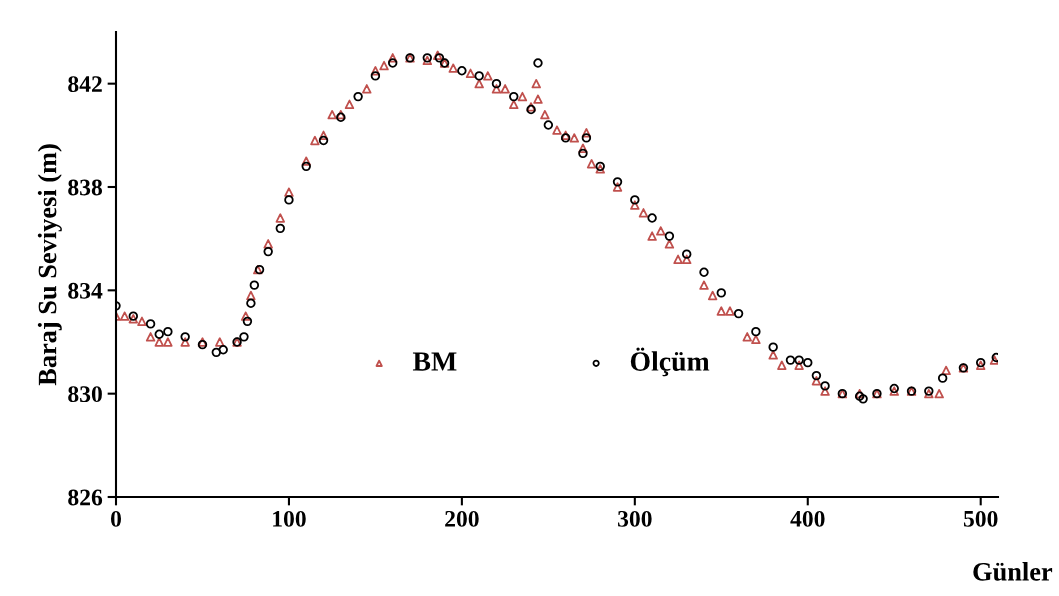 This screenshot has height=596, width=1059. I want to click on x-tick-label: 0, so click(116, 518).